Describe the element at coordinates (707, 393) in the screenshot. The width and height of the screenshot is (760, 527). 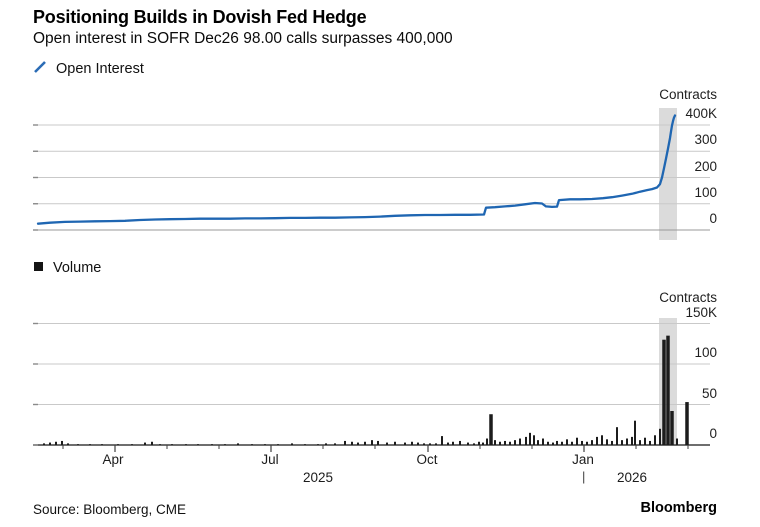
I see `y-tick-label: 50` at that location.